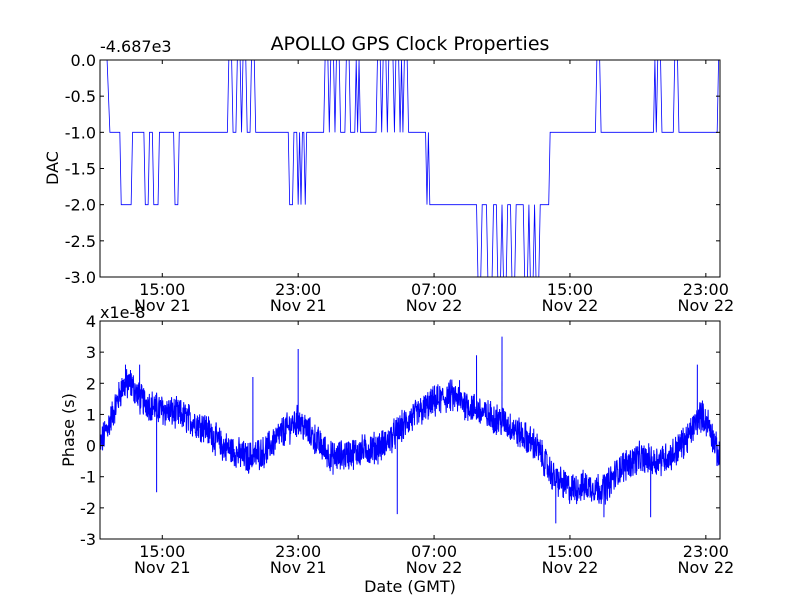 Image resolution: width=800 pixels, height=600 pixels. What do you see at coordinates (434, 551) in the screenshot?
I see `phase-x-tick-label: 07:00` at bounding box center [434, 551].